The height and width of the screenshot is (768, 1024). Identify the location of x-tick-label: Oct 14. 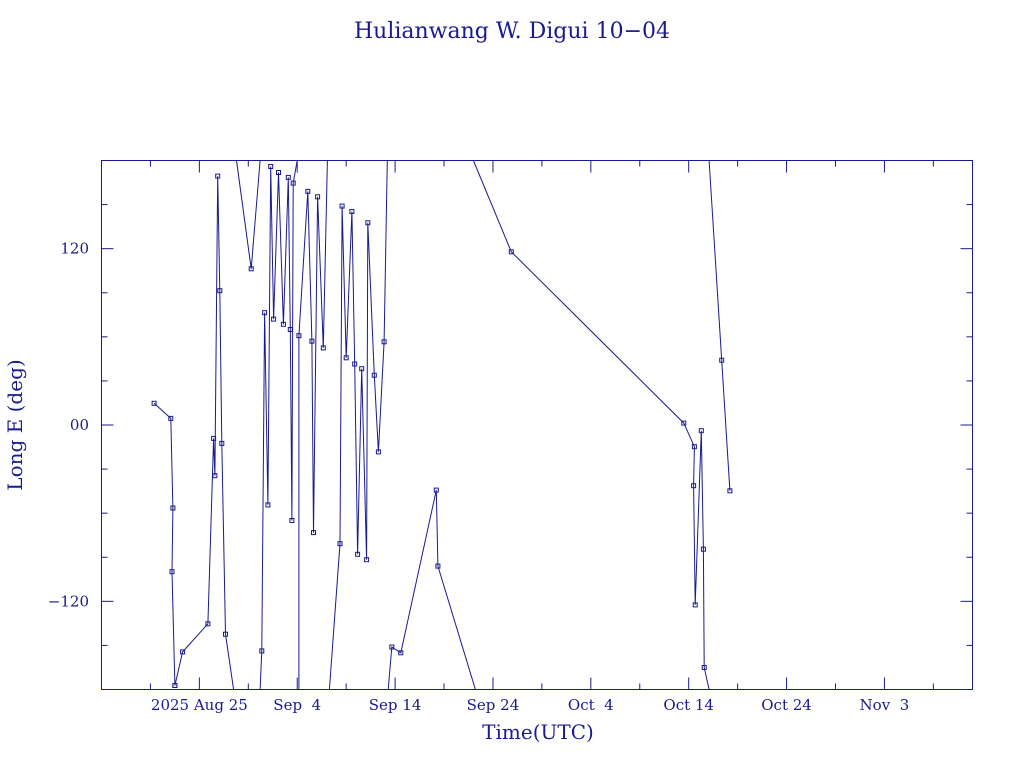
(688, 705).